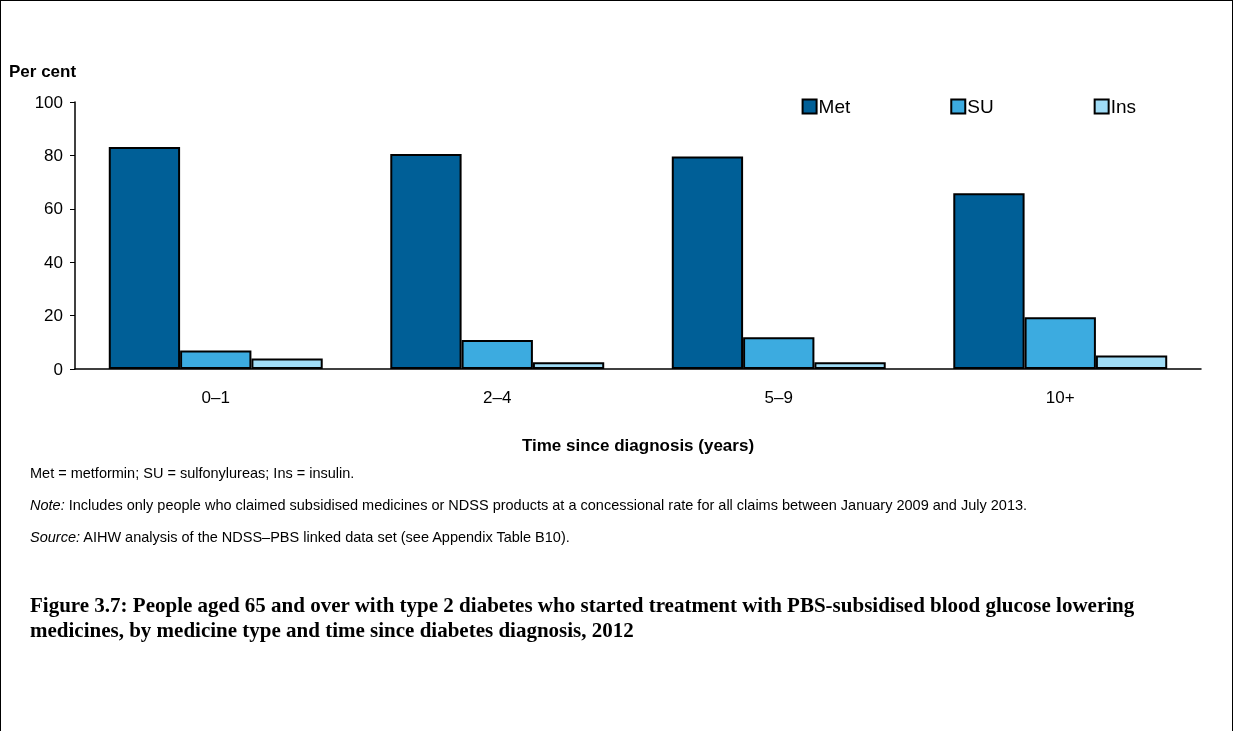 This screenshot has height=731, width=1236. I want to click on legend-label: Met, so click(834, 106).